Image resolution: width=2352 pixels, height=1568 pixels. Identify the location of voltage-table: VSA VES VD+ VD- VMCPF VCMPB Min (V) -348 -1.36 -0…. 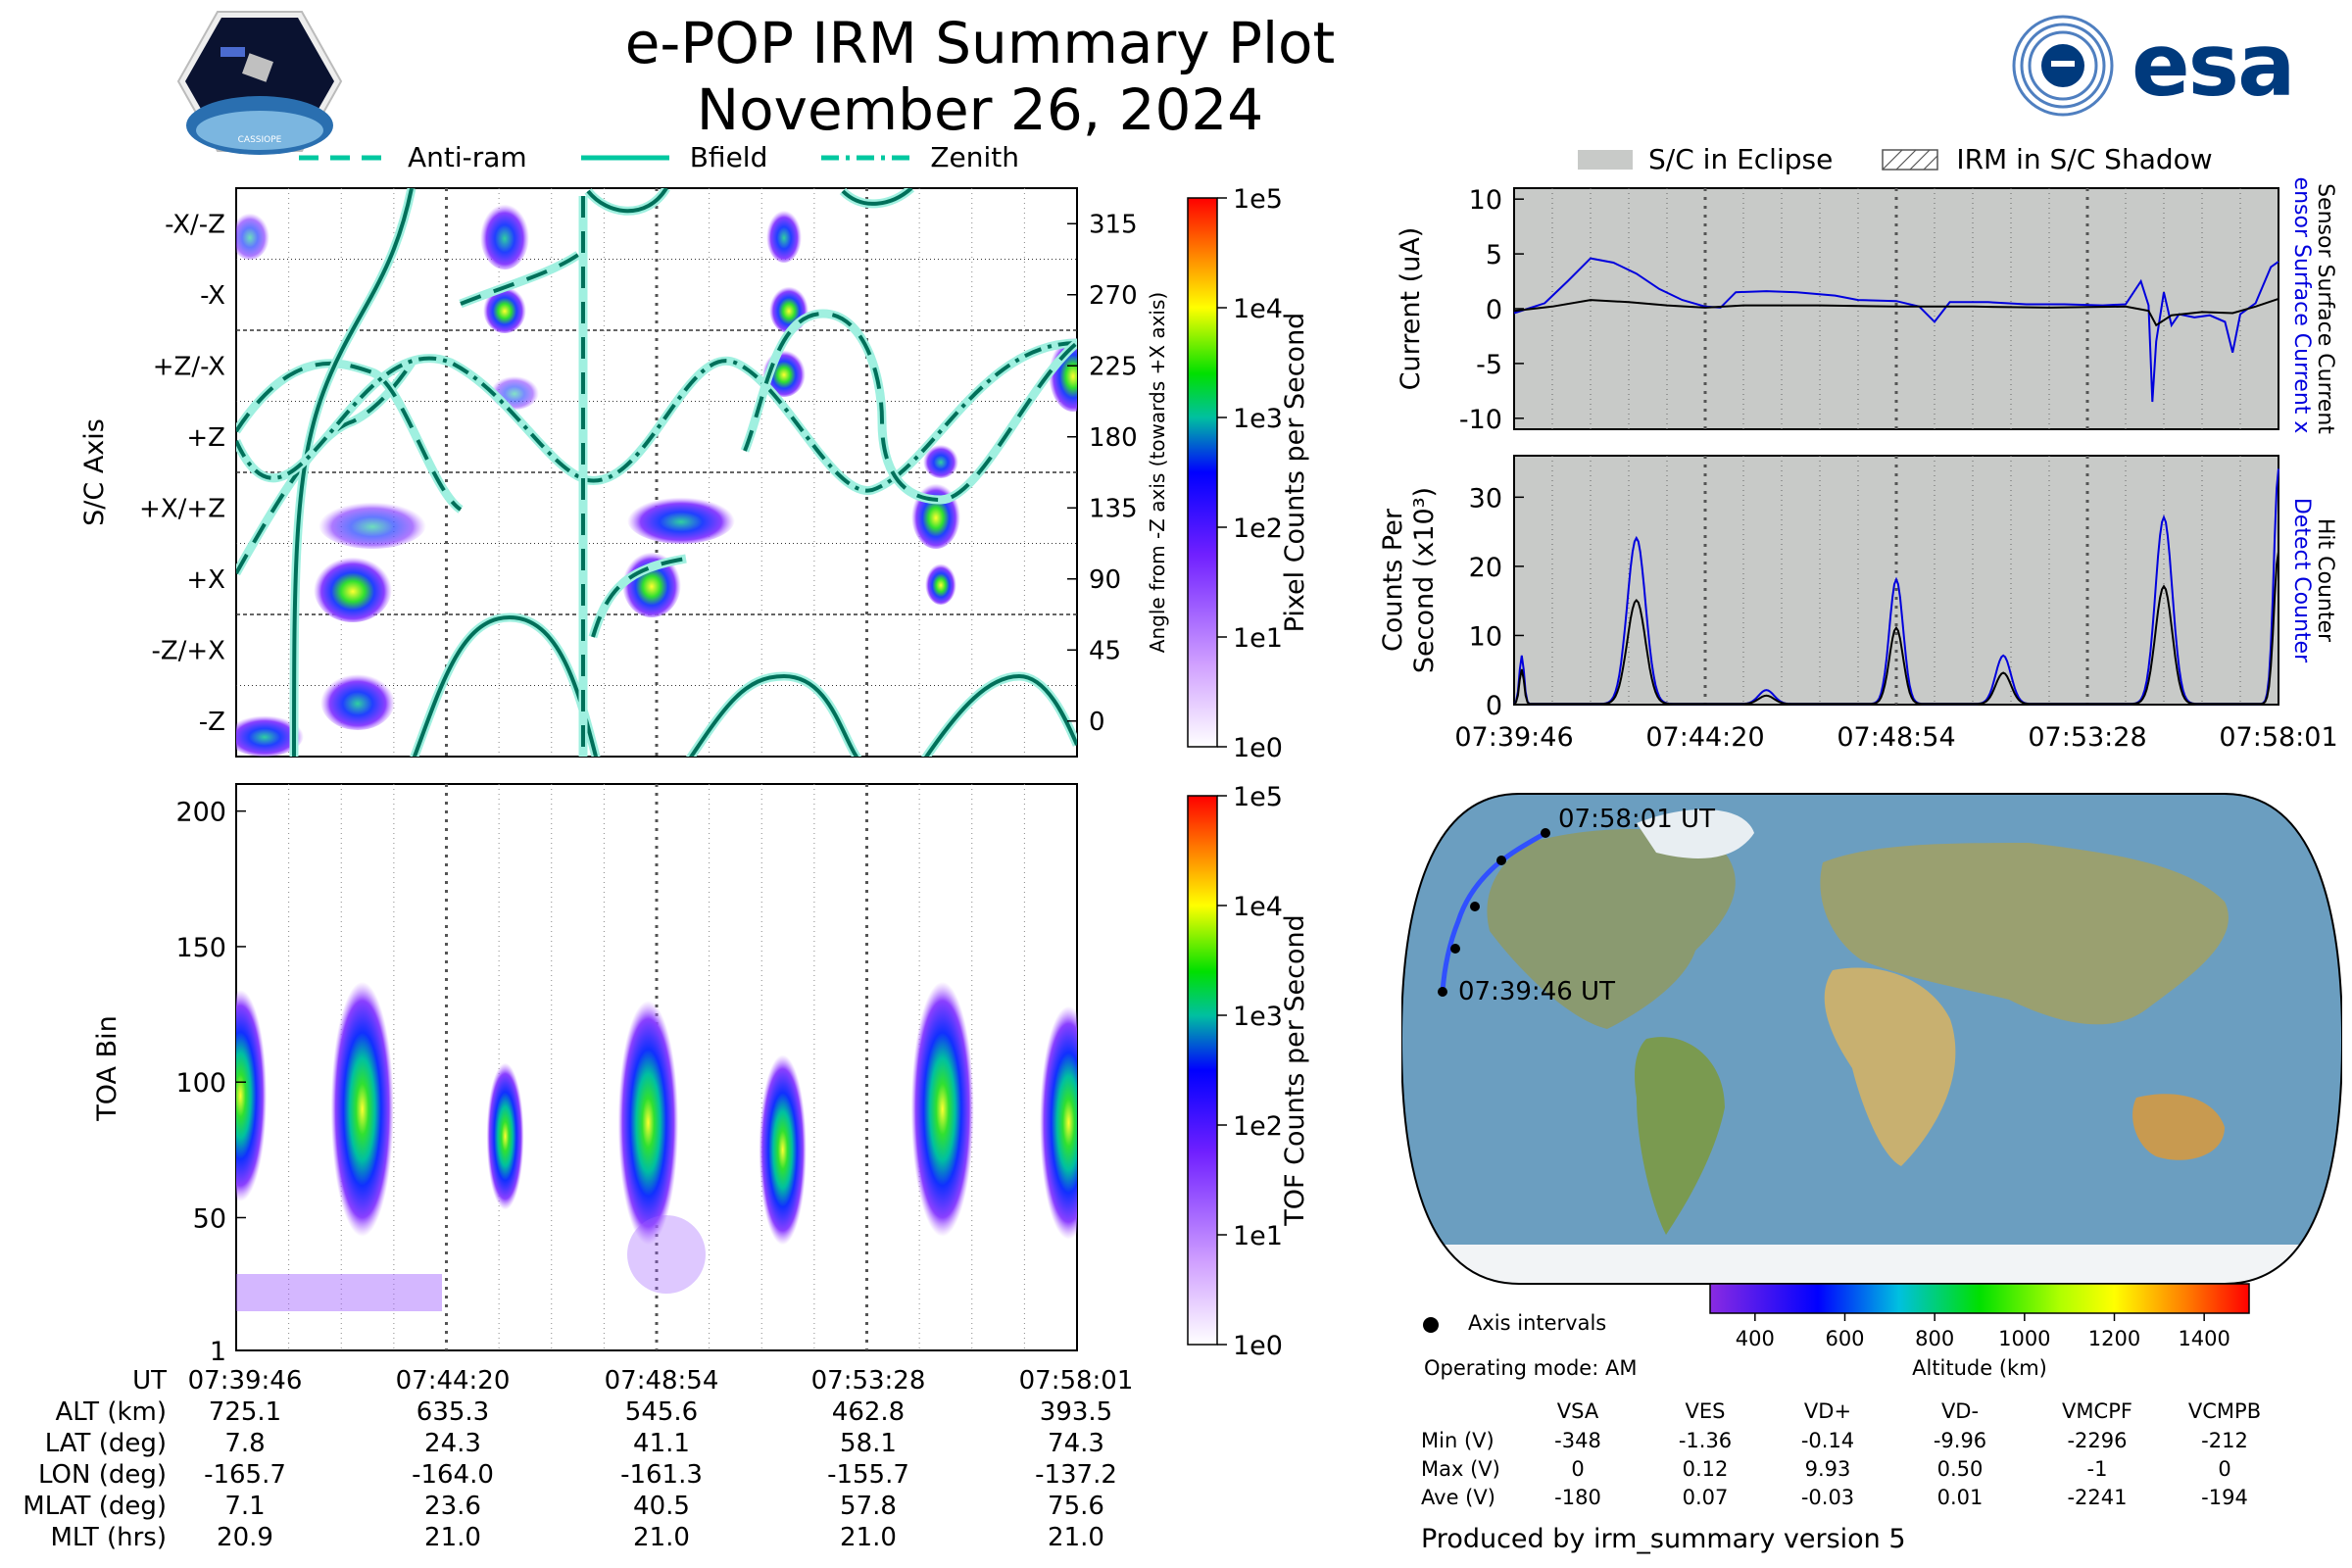
(1852, 1458).